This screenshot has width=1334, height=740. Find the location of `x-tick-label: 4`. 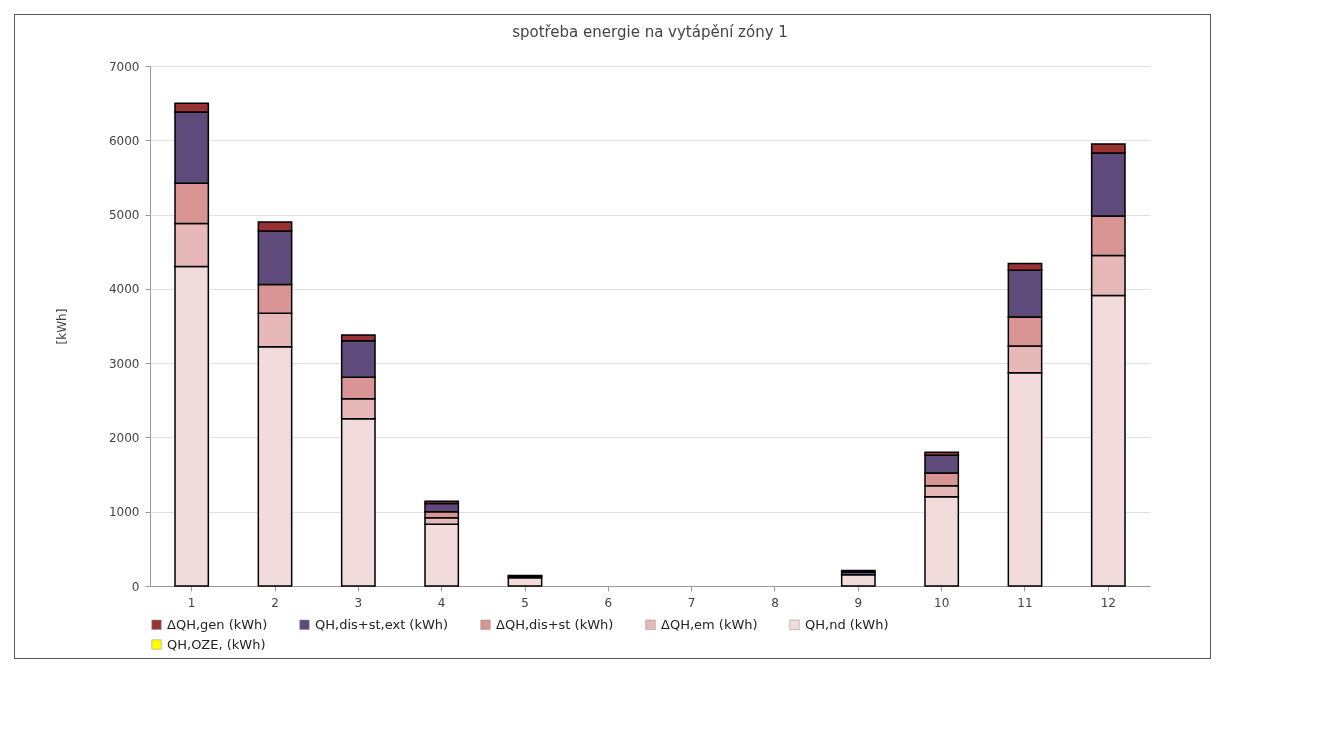

x-tick-label: 4 is located at coordinates (441, 602).